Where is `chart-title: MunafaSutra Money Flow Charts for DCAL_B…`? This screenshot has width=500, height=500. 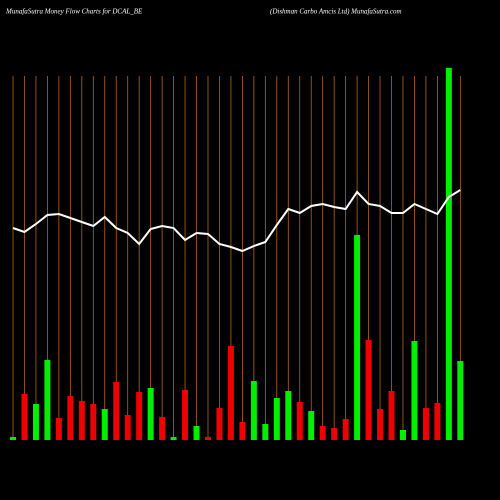 chart-title: MunafaSutra Money Flow Charts for DCAL_B… is located at coordinates (74, 12).